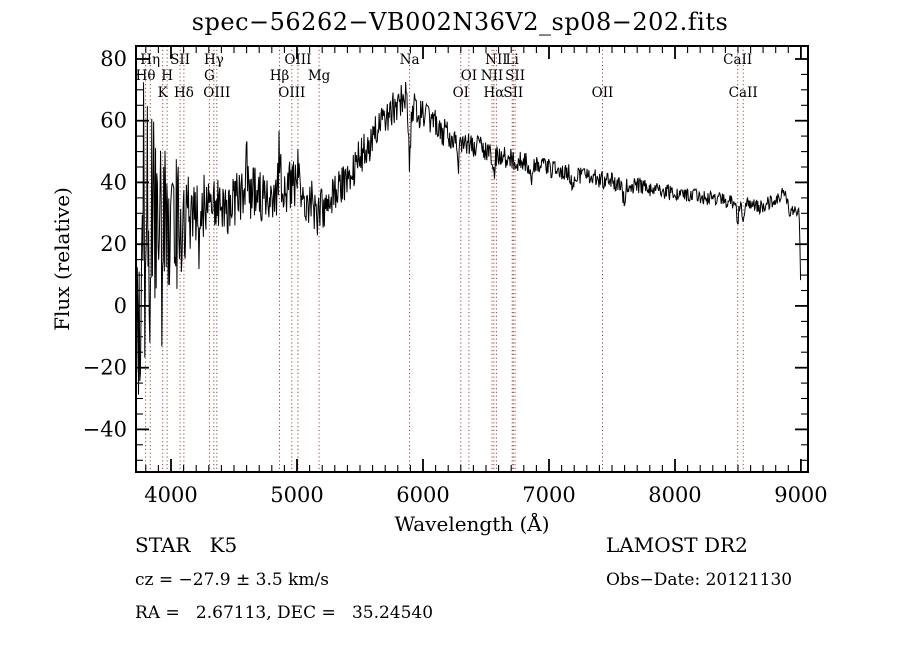 The image size is (900, 649). I want to click on spectral-line-label: K, so click(163, 93).